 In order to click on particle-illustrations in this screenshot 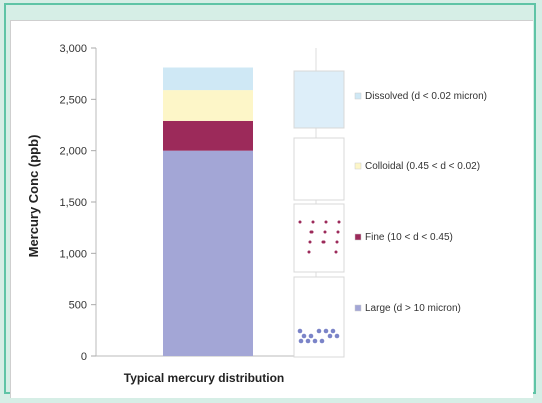, I will do `click(319, 214)`.